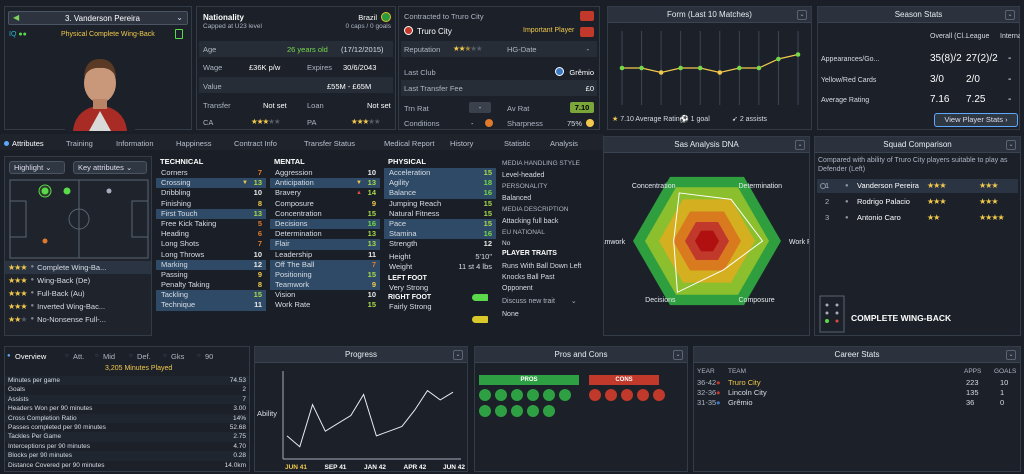 Image resolution: width=1024 pixels, height=474 pixels. I want to click on tab-transfer-status: Transfer Status, so click(329, 143).